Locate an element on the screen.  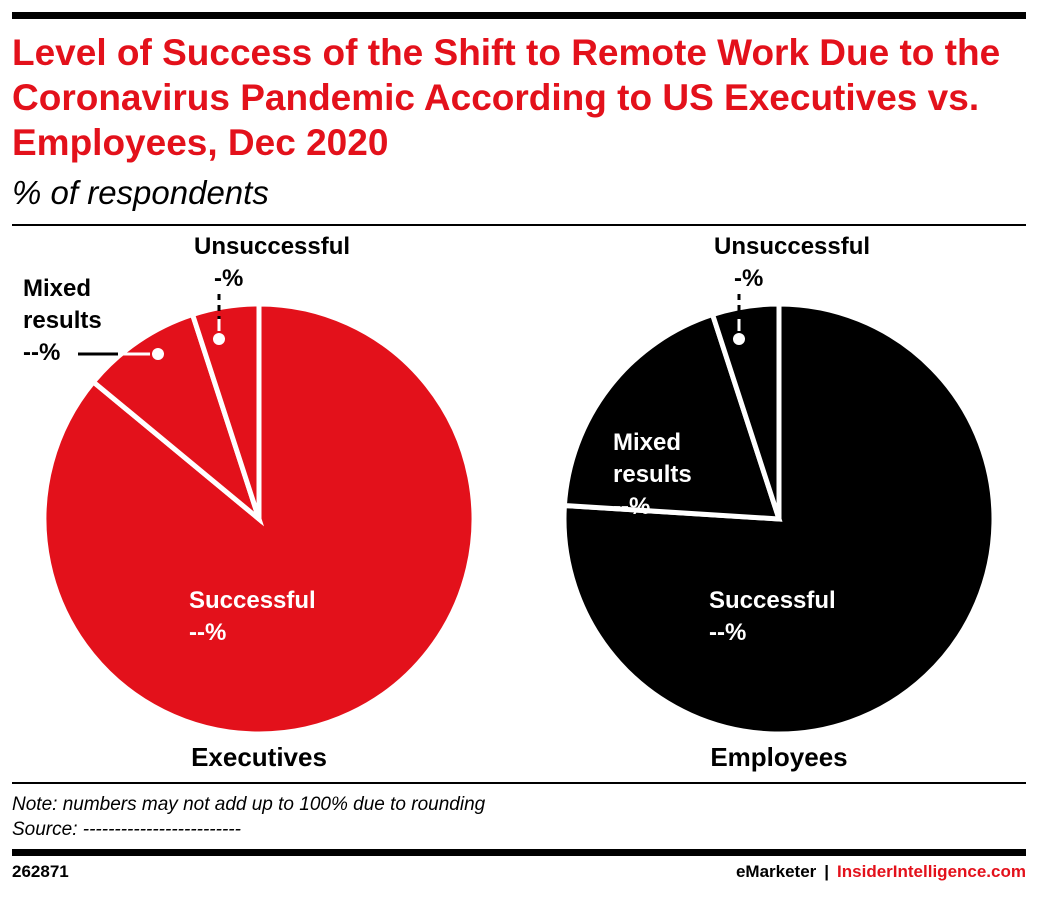
slice-label-executives-successful: Successful --% is located at coordinates (252, 616).